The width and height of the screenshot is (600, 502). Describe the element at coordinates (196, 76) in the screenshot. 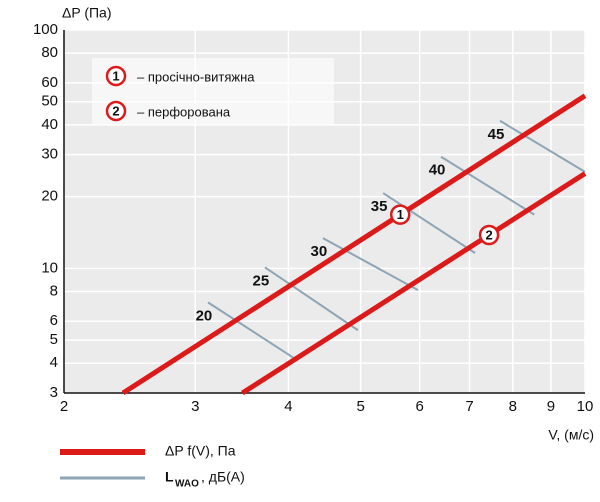

I see `legend-box-text: – просічно-витяжна` at that location.